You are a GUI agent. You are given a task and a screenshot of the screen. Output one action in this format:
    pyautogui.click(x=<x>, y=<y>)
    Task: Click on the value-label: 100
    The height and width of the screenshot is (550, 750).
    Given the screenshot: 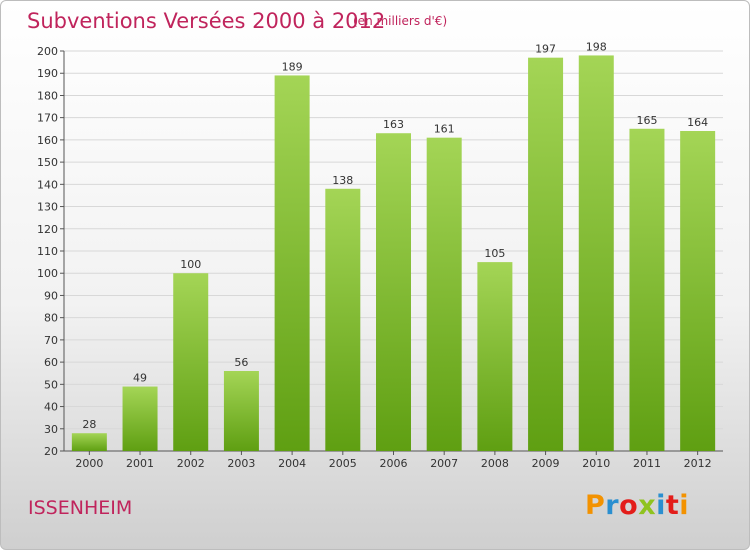 What is the action you would take?
    pyautogui.click(x=190, y=264)
    